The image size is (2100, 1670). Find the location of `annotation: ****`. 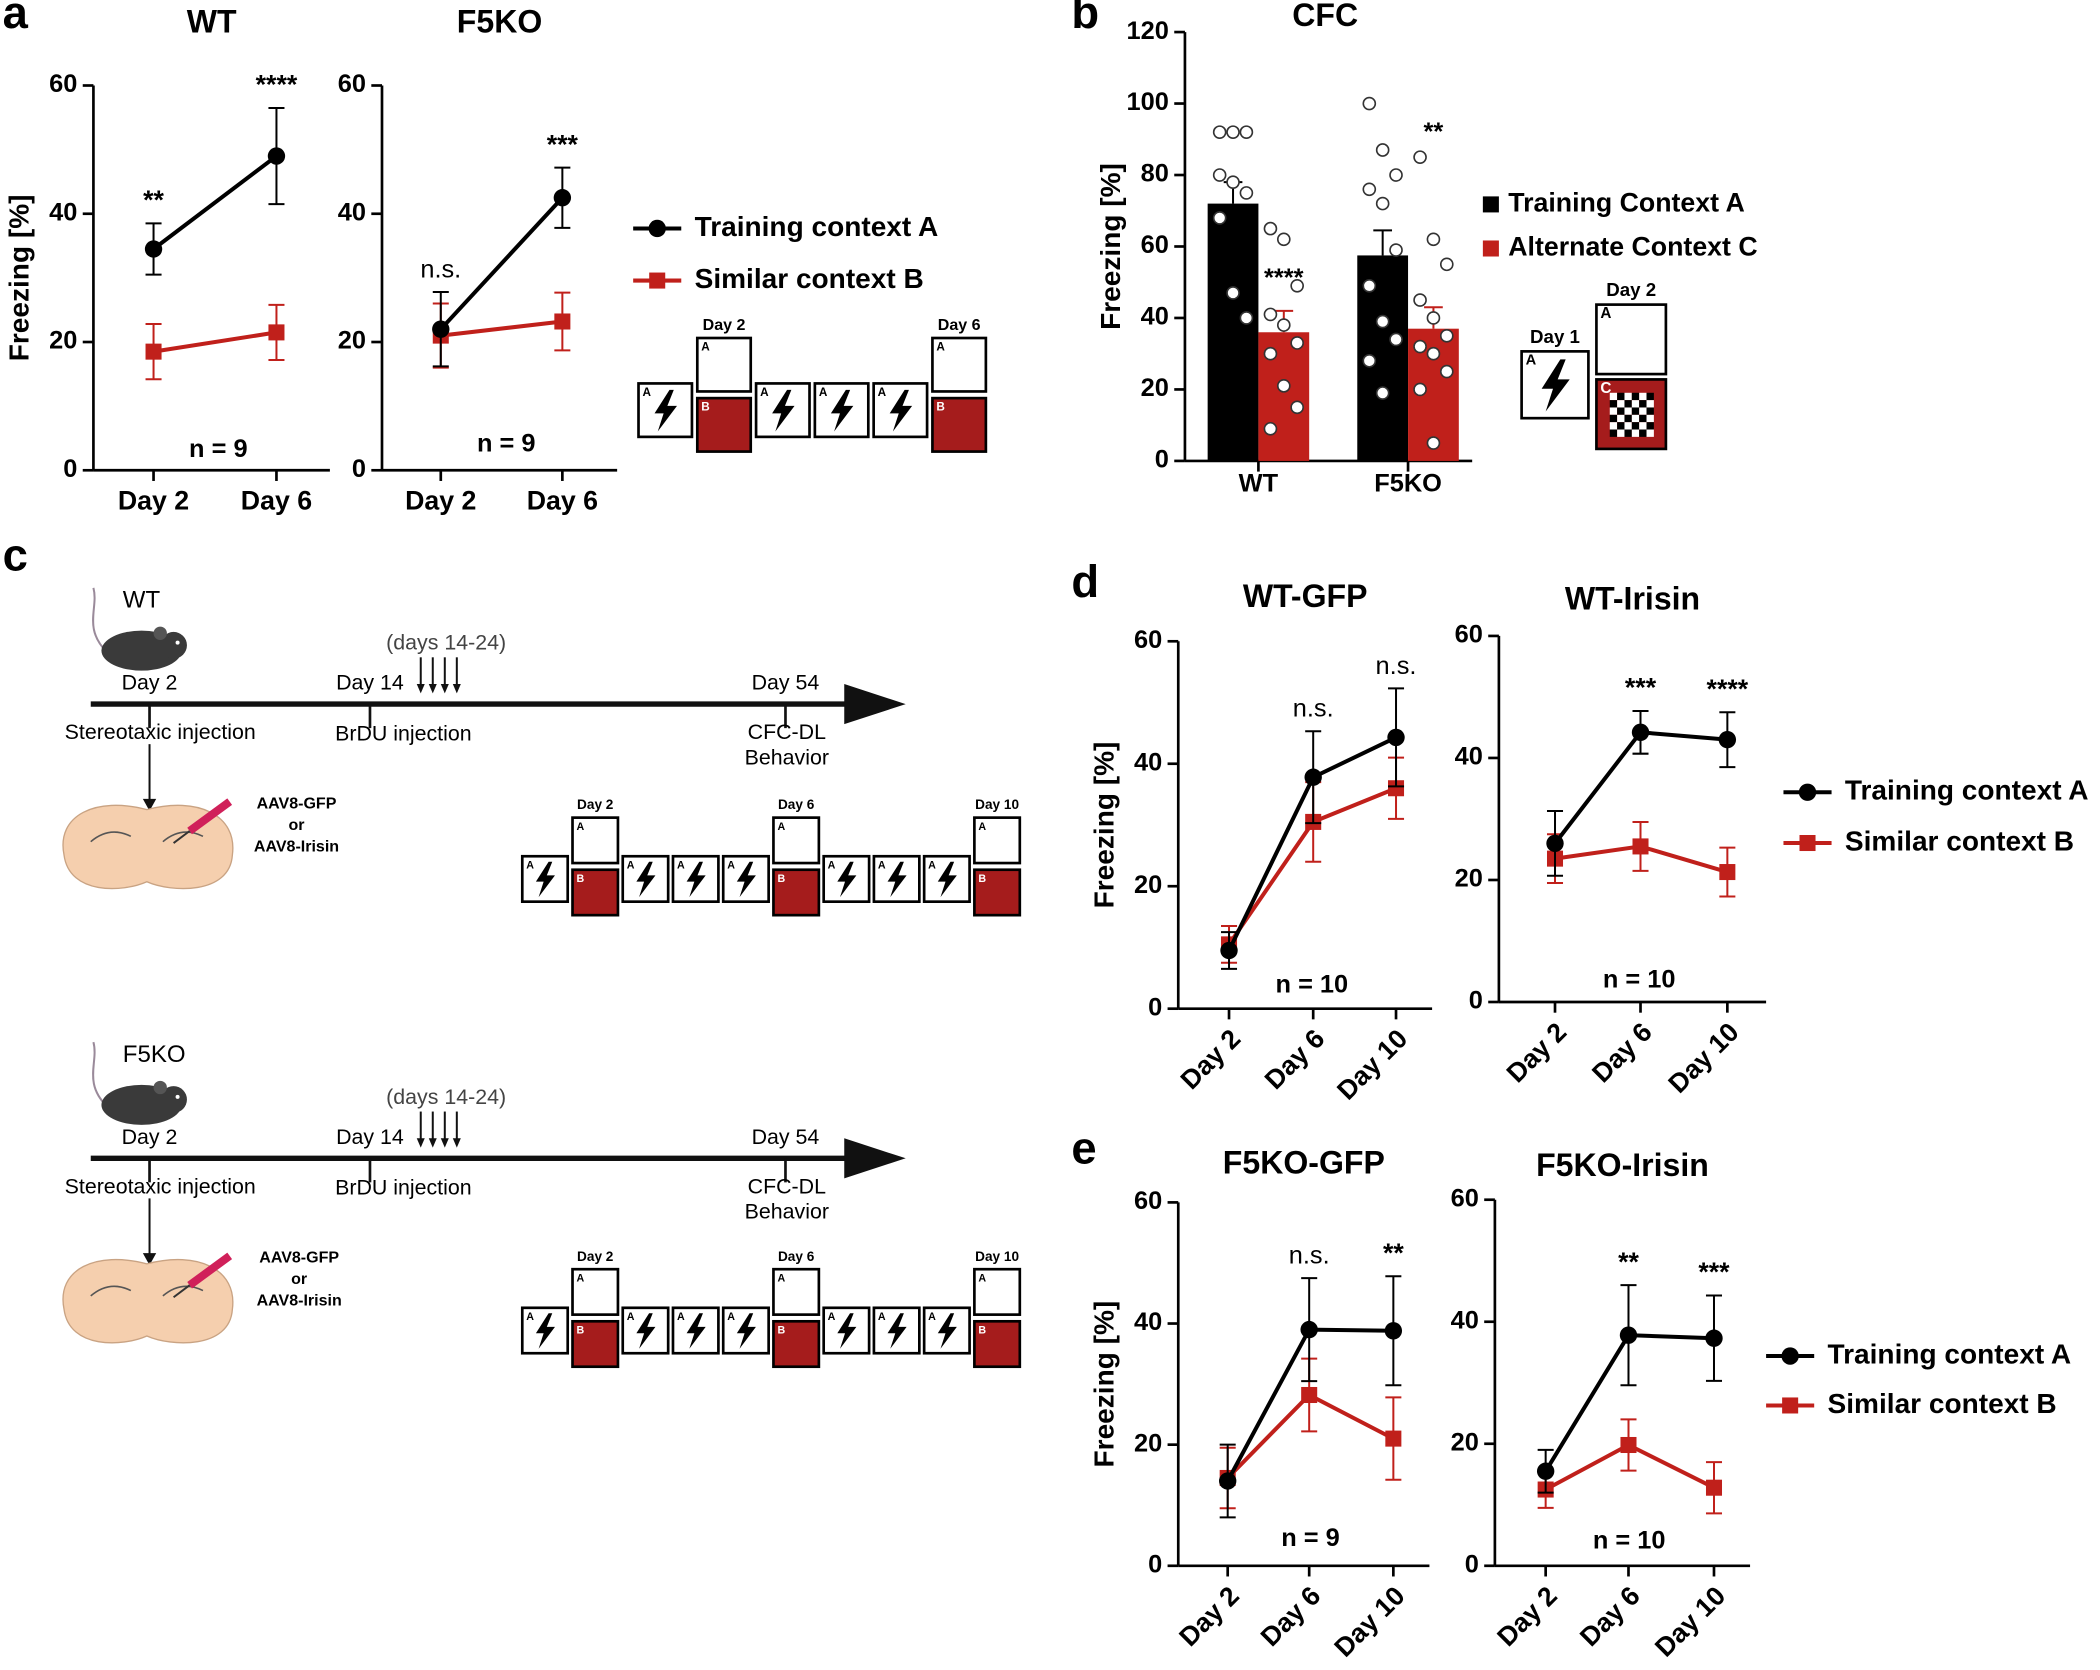

annotation: **** is located at coordinates (1728, 689).